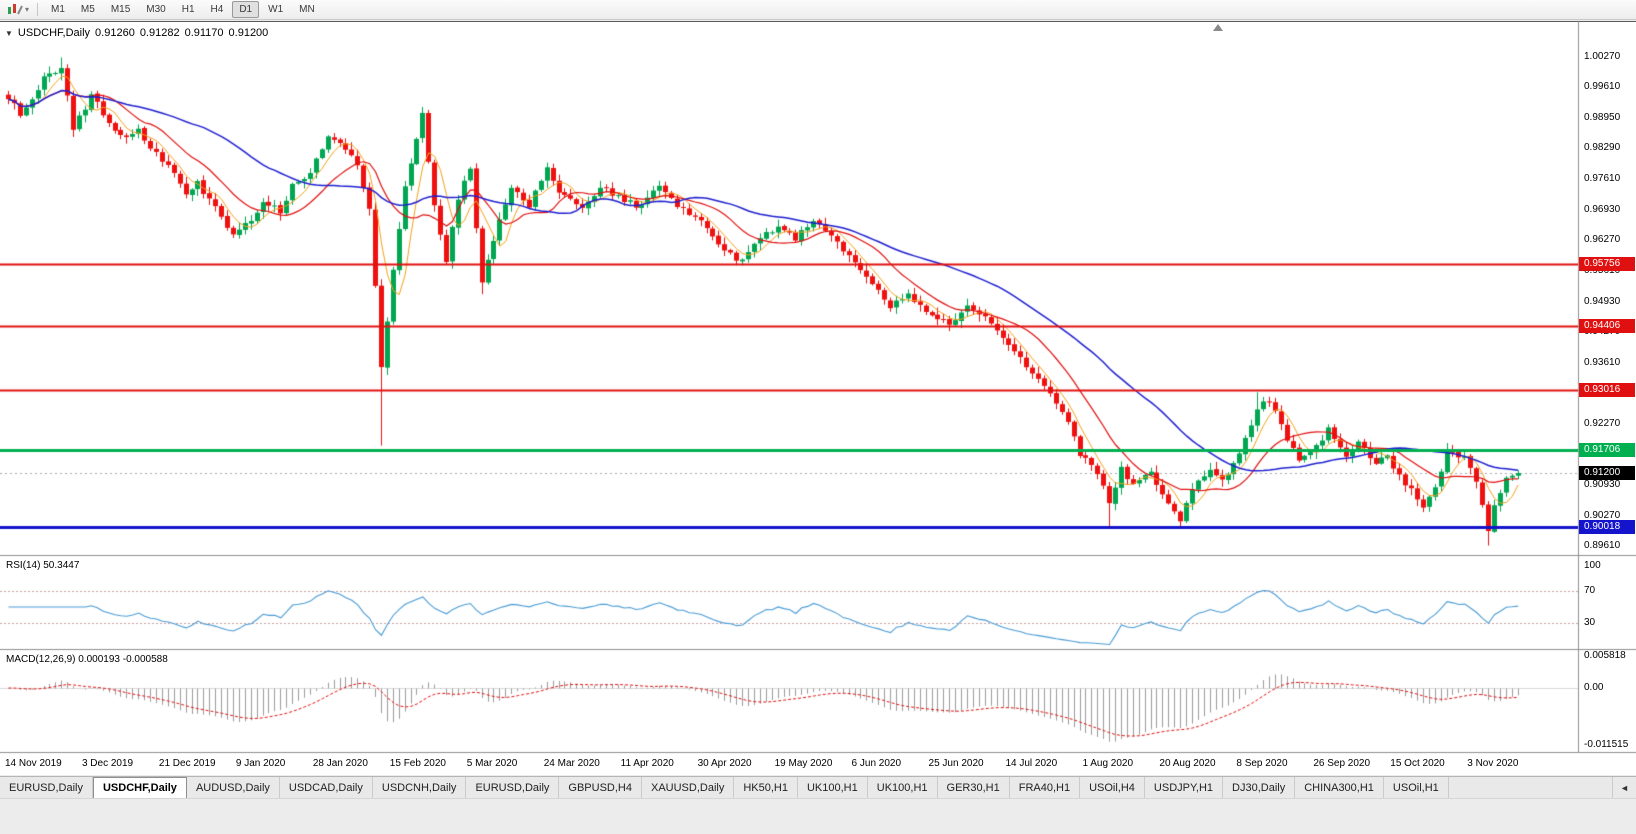  Describe the element at coordinates (1607, 473) in the screenshot. I see `current-price-badge: 0.91200` at that location.